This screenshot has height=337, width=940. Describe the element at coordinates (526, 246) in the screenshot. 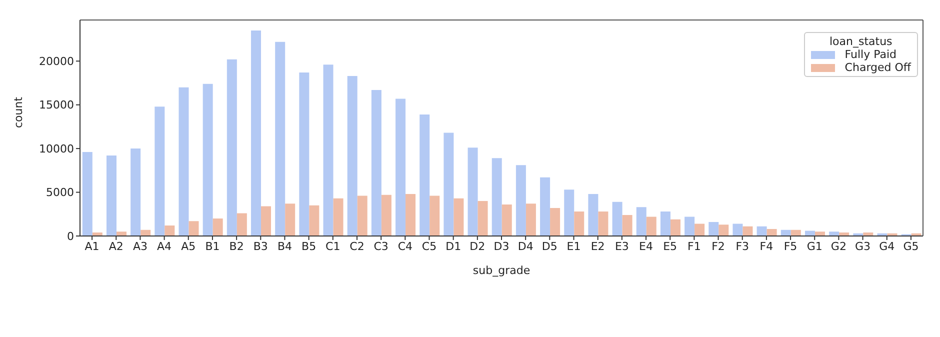

I see `x-tick-label: D4` at that location.